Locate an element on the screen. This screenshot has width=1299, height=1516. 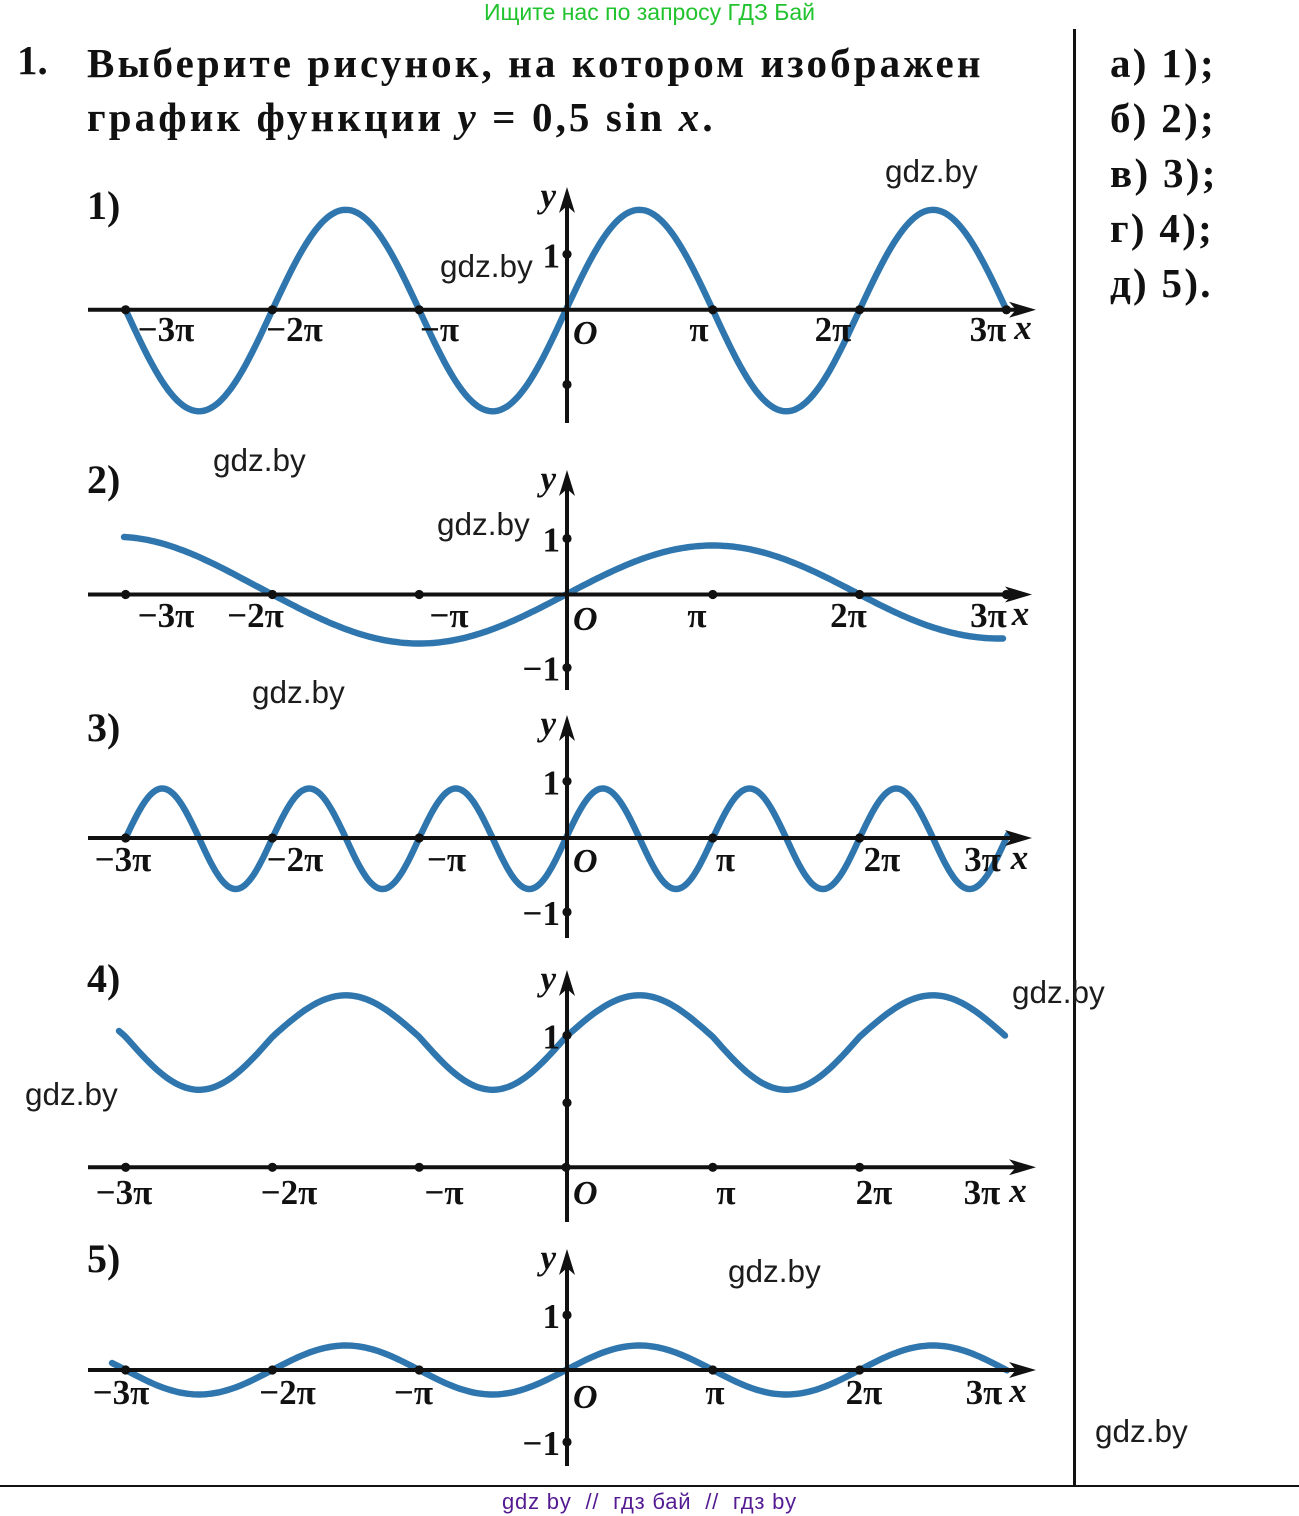
svg-text: 1) is located at coordinates (103, 205).